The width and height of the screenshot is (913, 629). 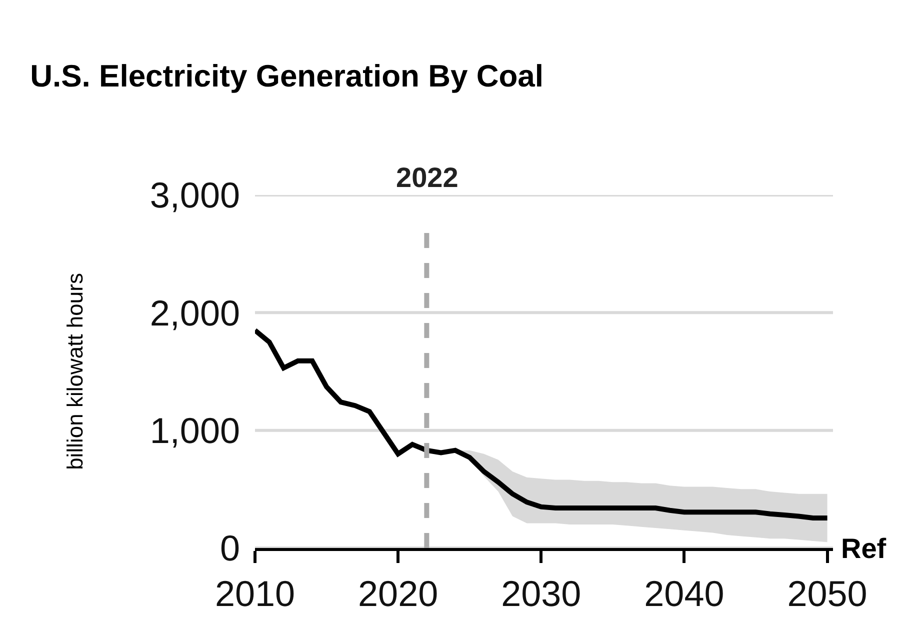 What do you see at coordinates (287, 76) in the screenshot?
I see `chart-title: U.S. Electricity Generation By Coal` at bounding box center [287, 76].